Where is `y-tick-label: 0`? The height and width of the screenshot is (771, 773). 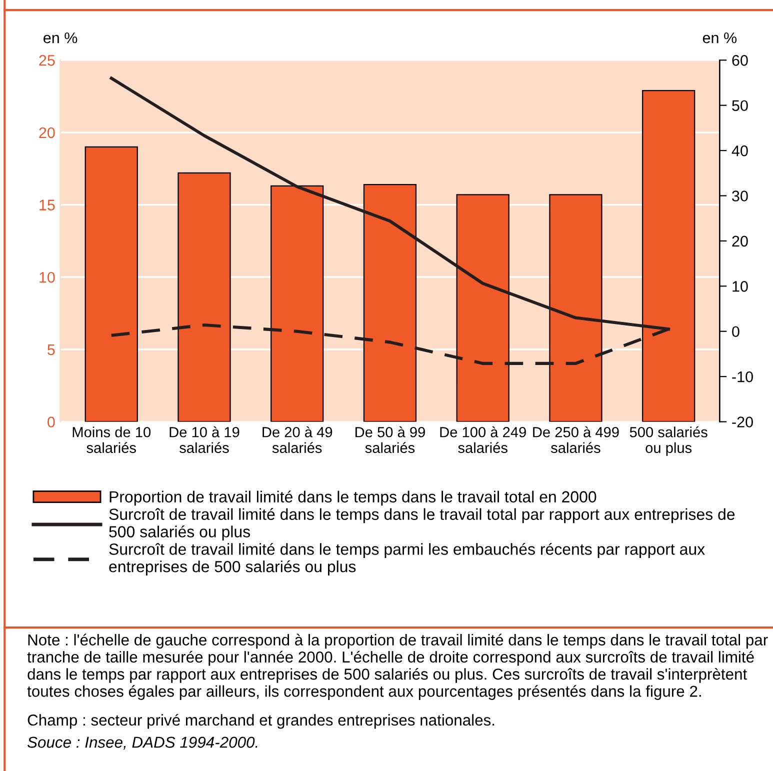
y-tick-label: 0 is located at coordinates (51, 422).